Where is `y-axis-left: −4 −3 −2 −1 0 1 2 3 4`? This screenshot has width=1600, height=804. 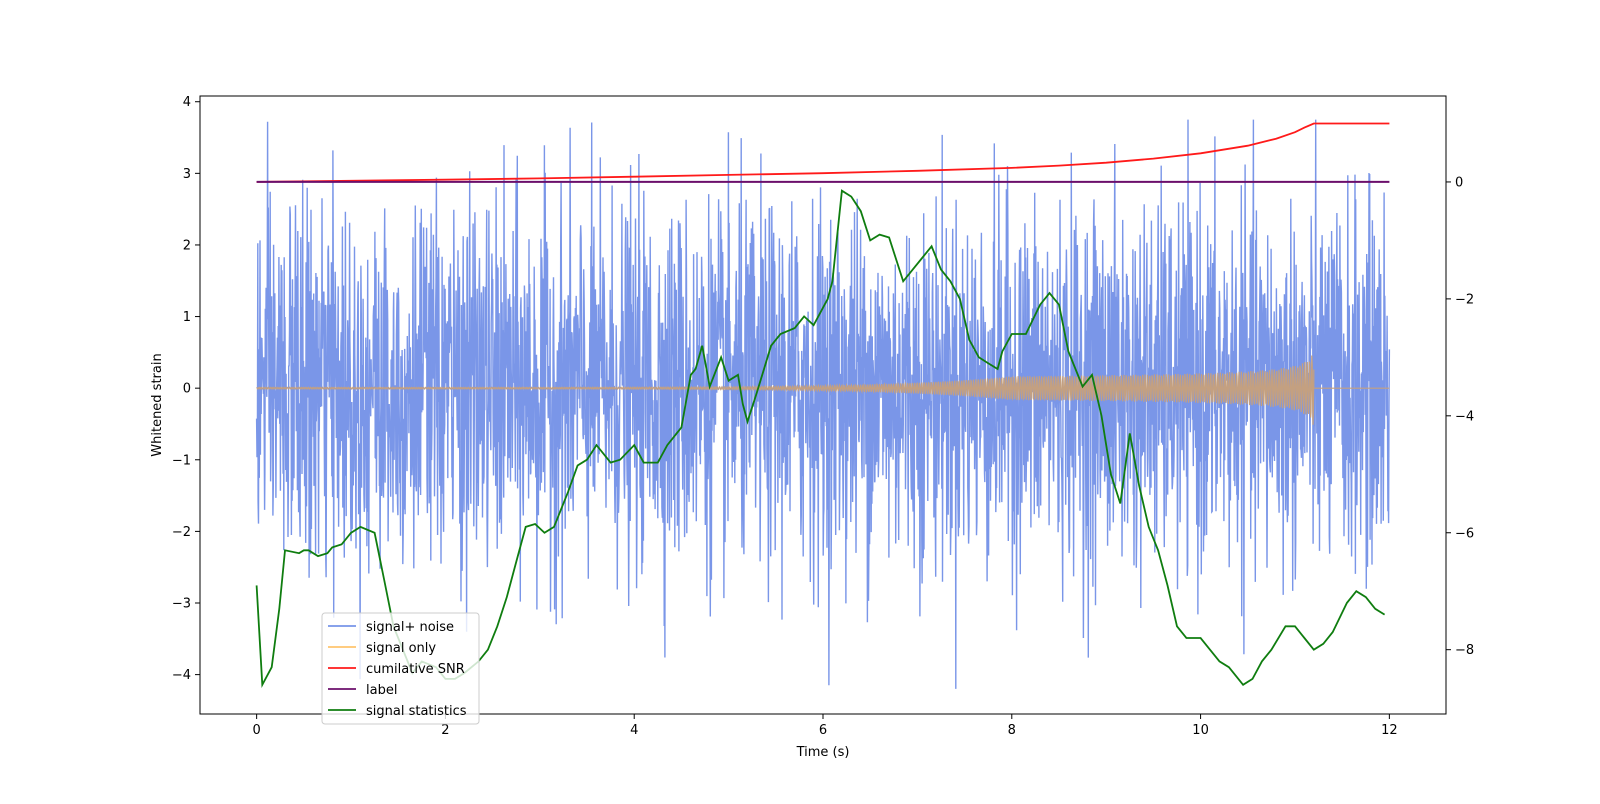
y-axis-left: −4 −3 −2 −1 0 1 2 3 4 is located at coordinates (186, 389).